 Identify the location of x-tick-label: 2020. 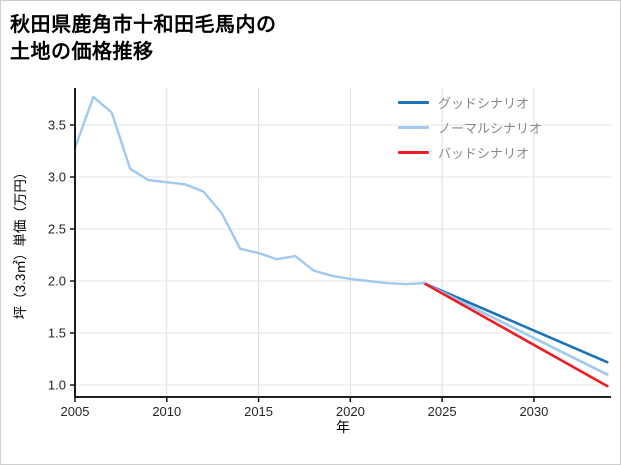
(350, 411).